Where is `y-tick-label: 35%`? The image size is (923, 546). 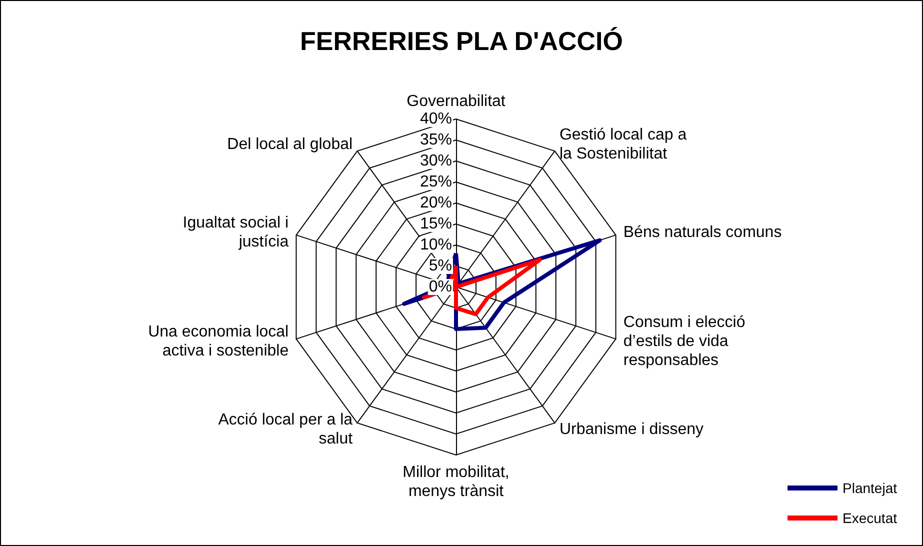
y-tick-label: 35% is located at coordinates (436, 140).